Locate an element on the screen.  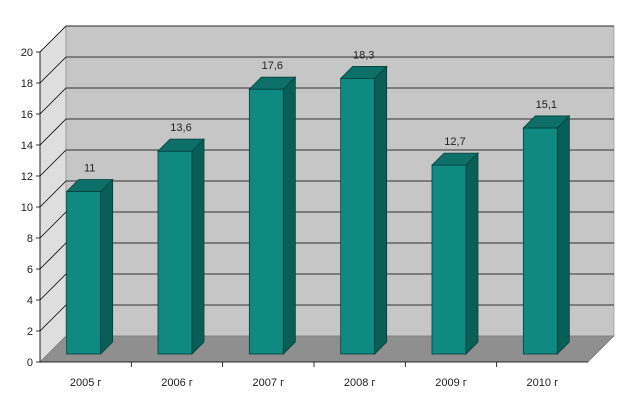
y-tick-label: 4 is located at coordinates (30, 301).